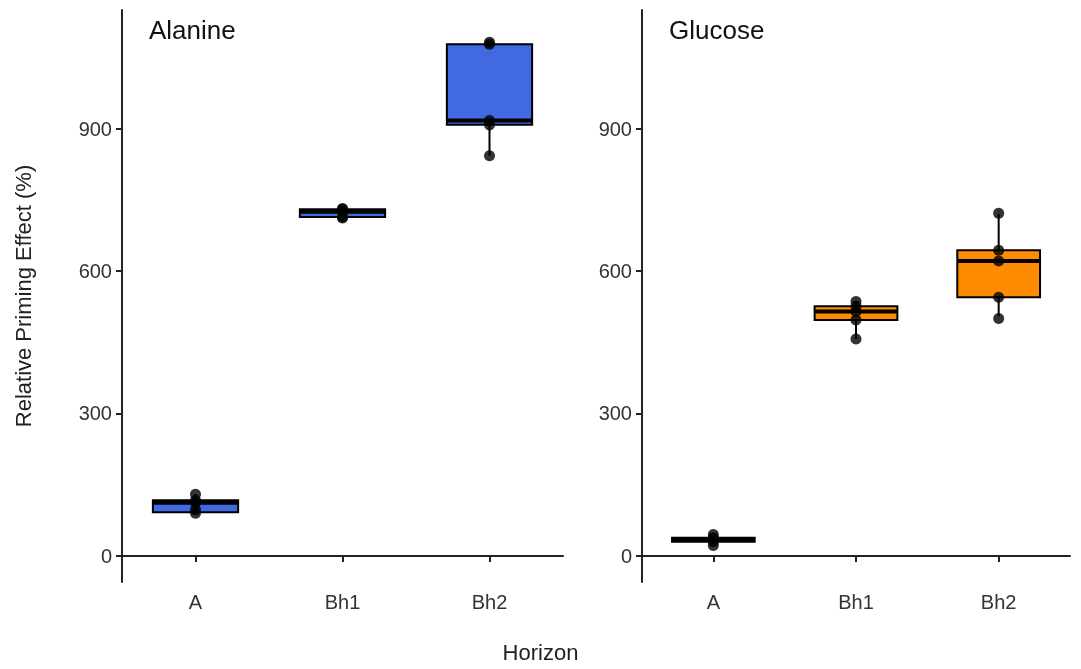 Image resolution: width=1081 pixels, height=669 pixels. I want to click on x-axis-title: Horizon, so click(540, 653).